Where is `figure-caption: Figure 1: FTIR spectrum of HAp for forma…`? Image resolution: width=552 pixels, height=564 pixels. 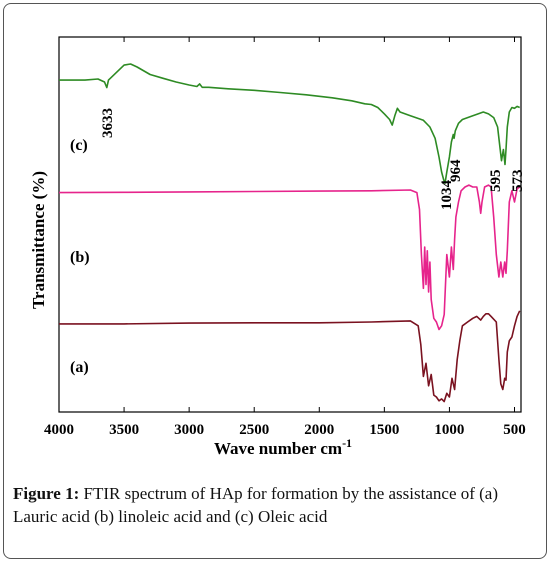 figure-caption: Figure 1: FTIR spectrum of HAp for forma… is located at coordinates (278, 505).